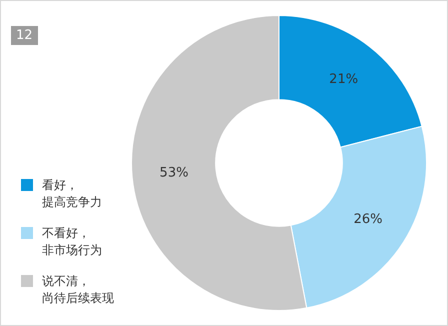 This screenshot has width=448, height=326. I want to click on legend-label: 看好，提高竞争力, so click(72, 194).